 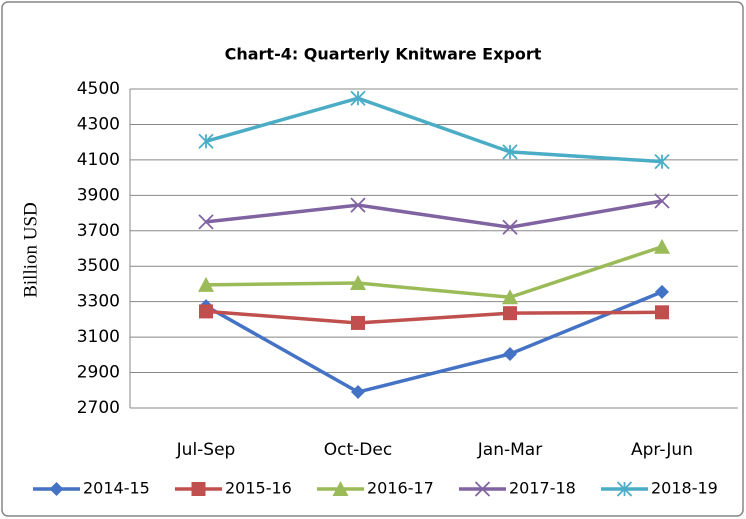 What do you see at coordinates (400, 488) in the screenshot?
I see `legend-label: 2016-17` at bounding box center [400, 488].